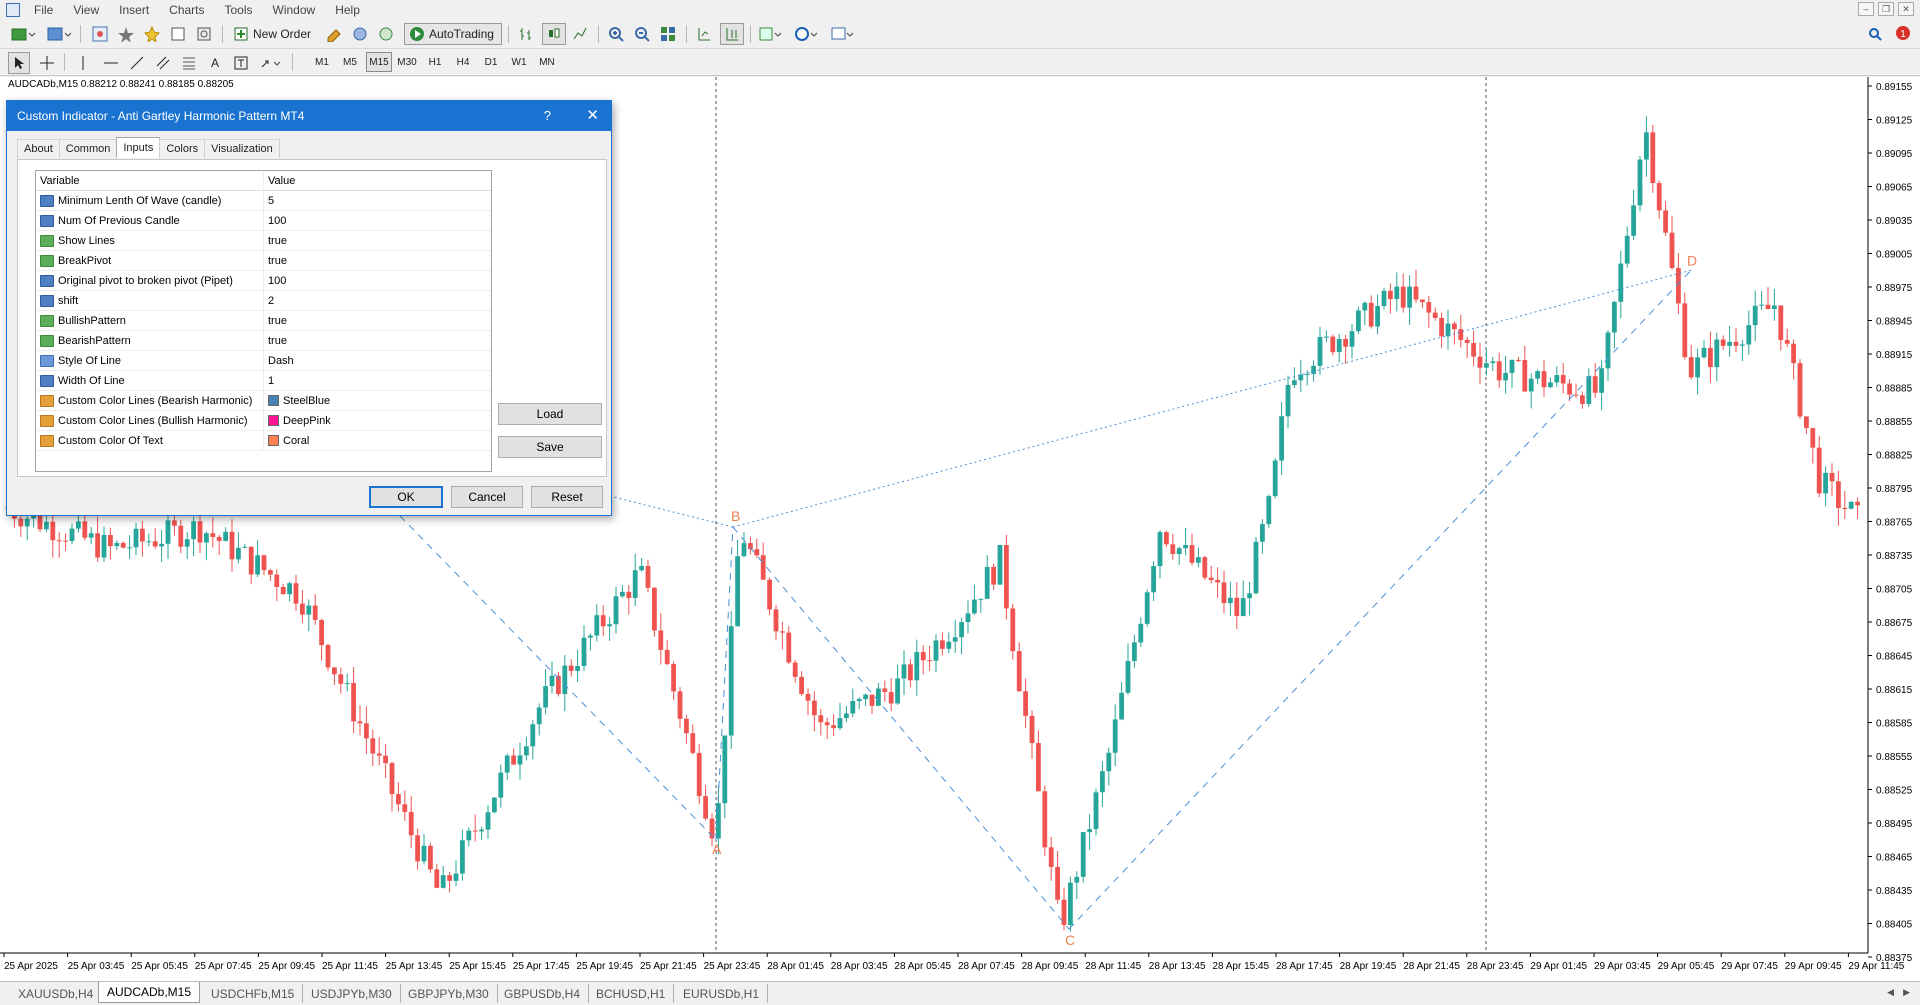 The width and height of the screenshot is (1920, 1005). What do you see at coordinates (238, 9) in the screenshot?
I see `menu-tools: Tools` at bounding box center [238, 9].